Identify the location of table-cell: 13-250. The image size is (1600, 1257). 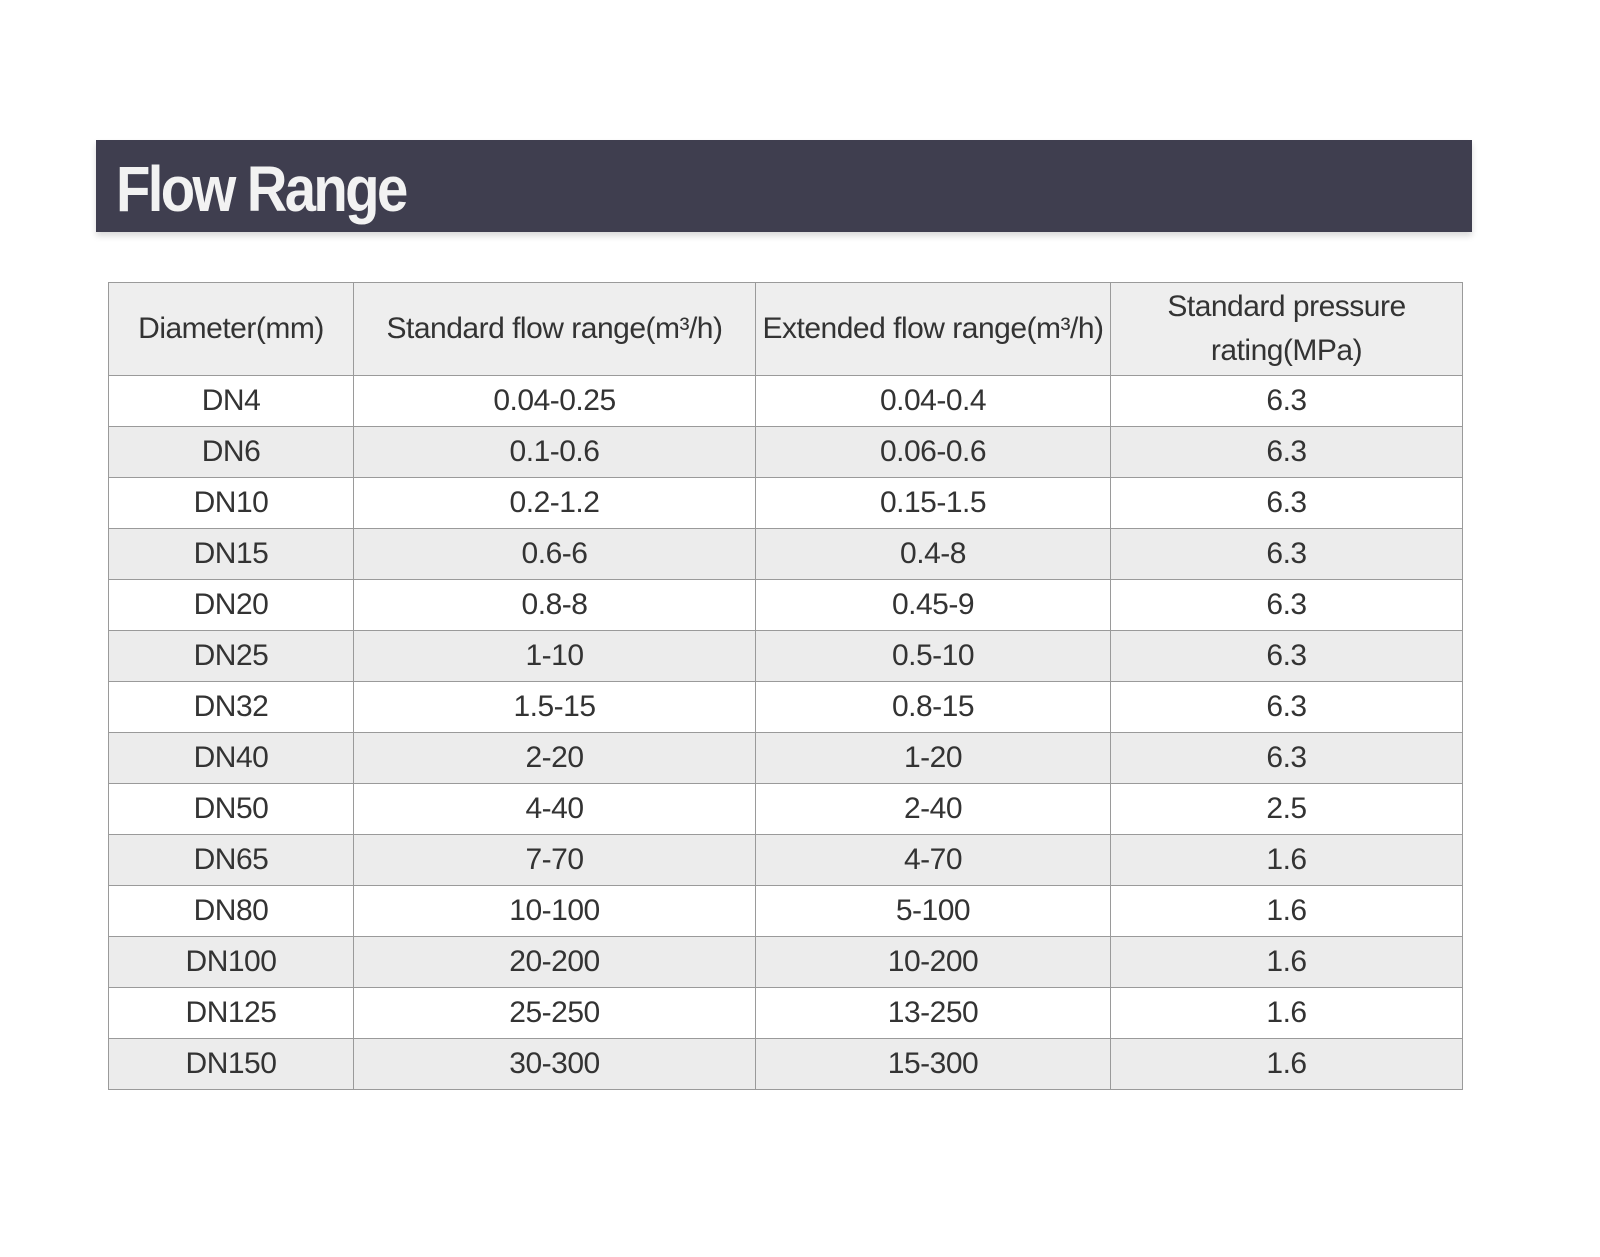
(933, 1013).